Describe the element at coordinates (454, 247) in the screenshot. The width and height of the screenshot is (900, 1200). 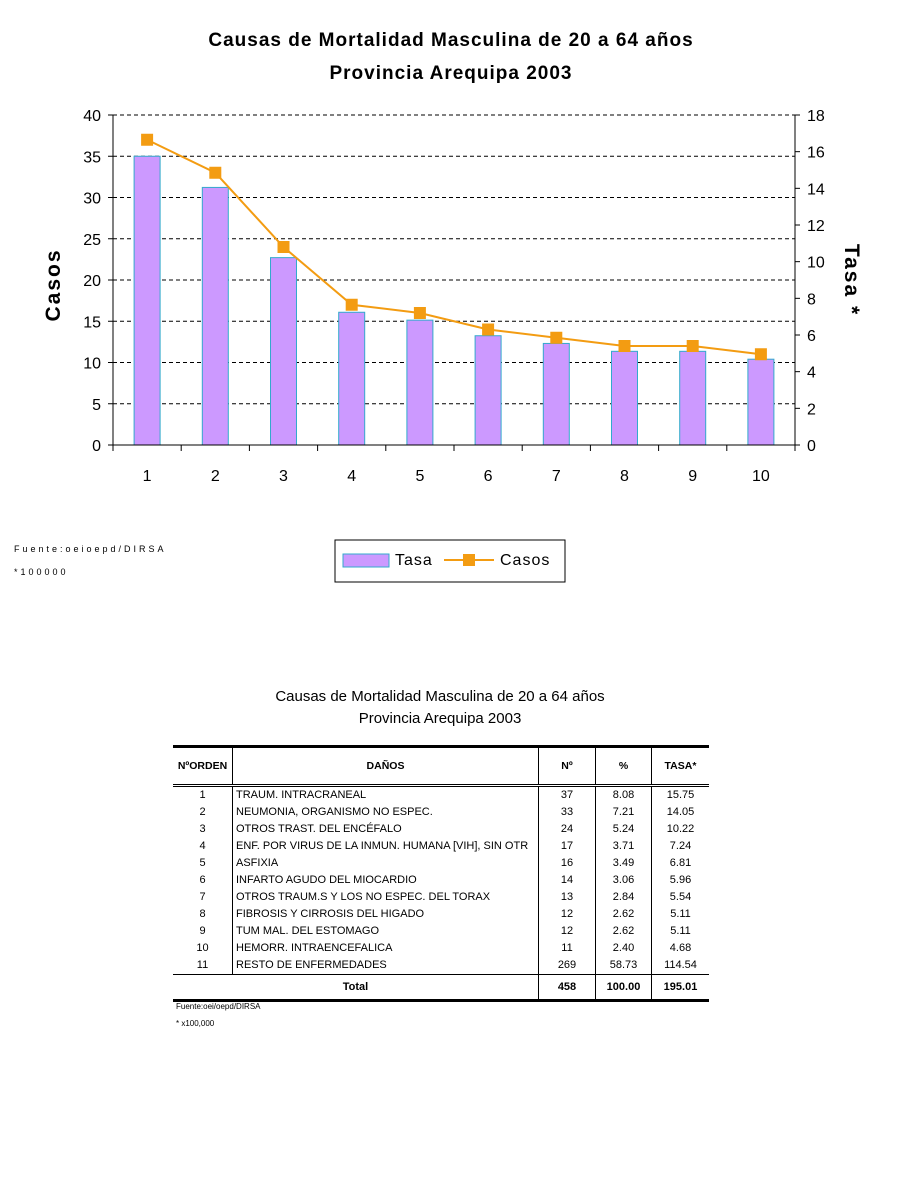
I see `line-casos` at that location.